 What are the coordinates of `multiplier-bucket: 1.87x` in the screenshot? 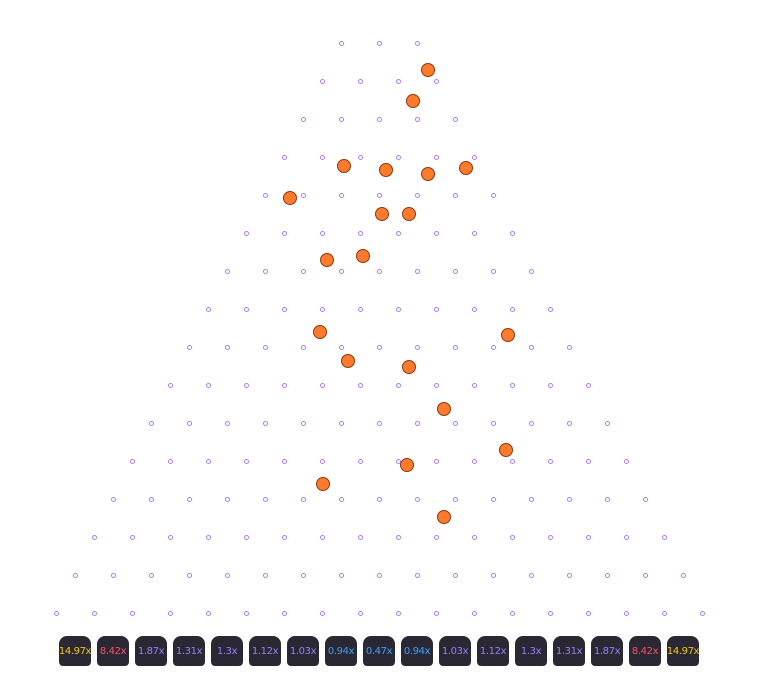 It's located at (151, 651).